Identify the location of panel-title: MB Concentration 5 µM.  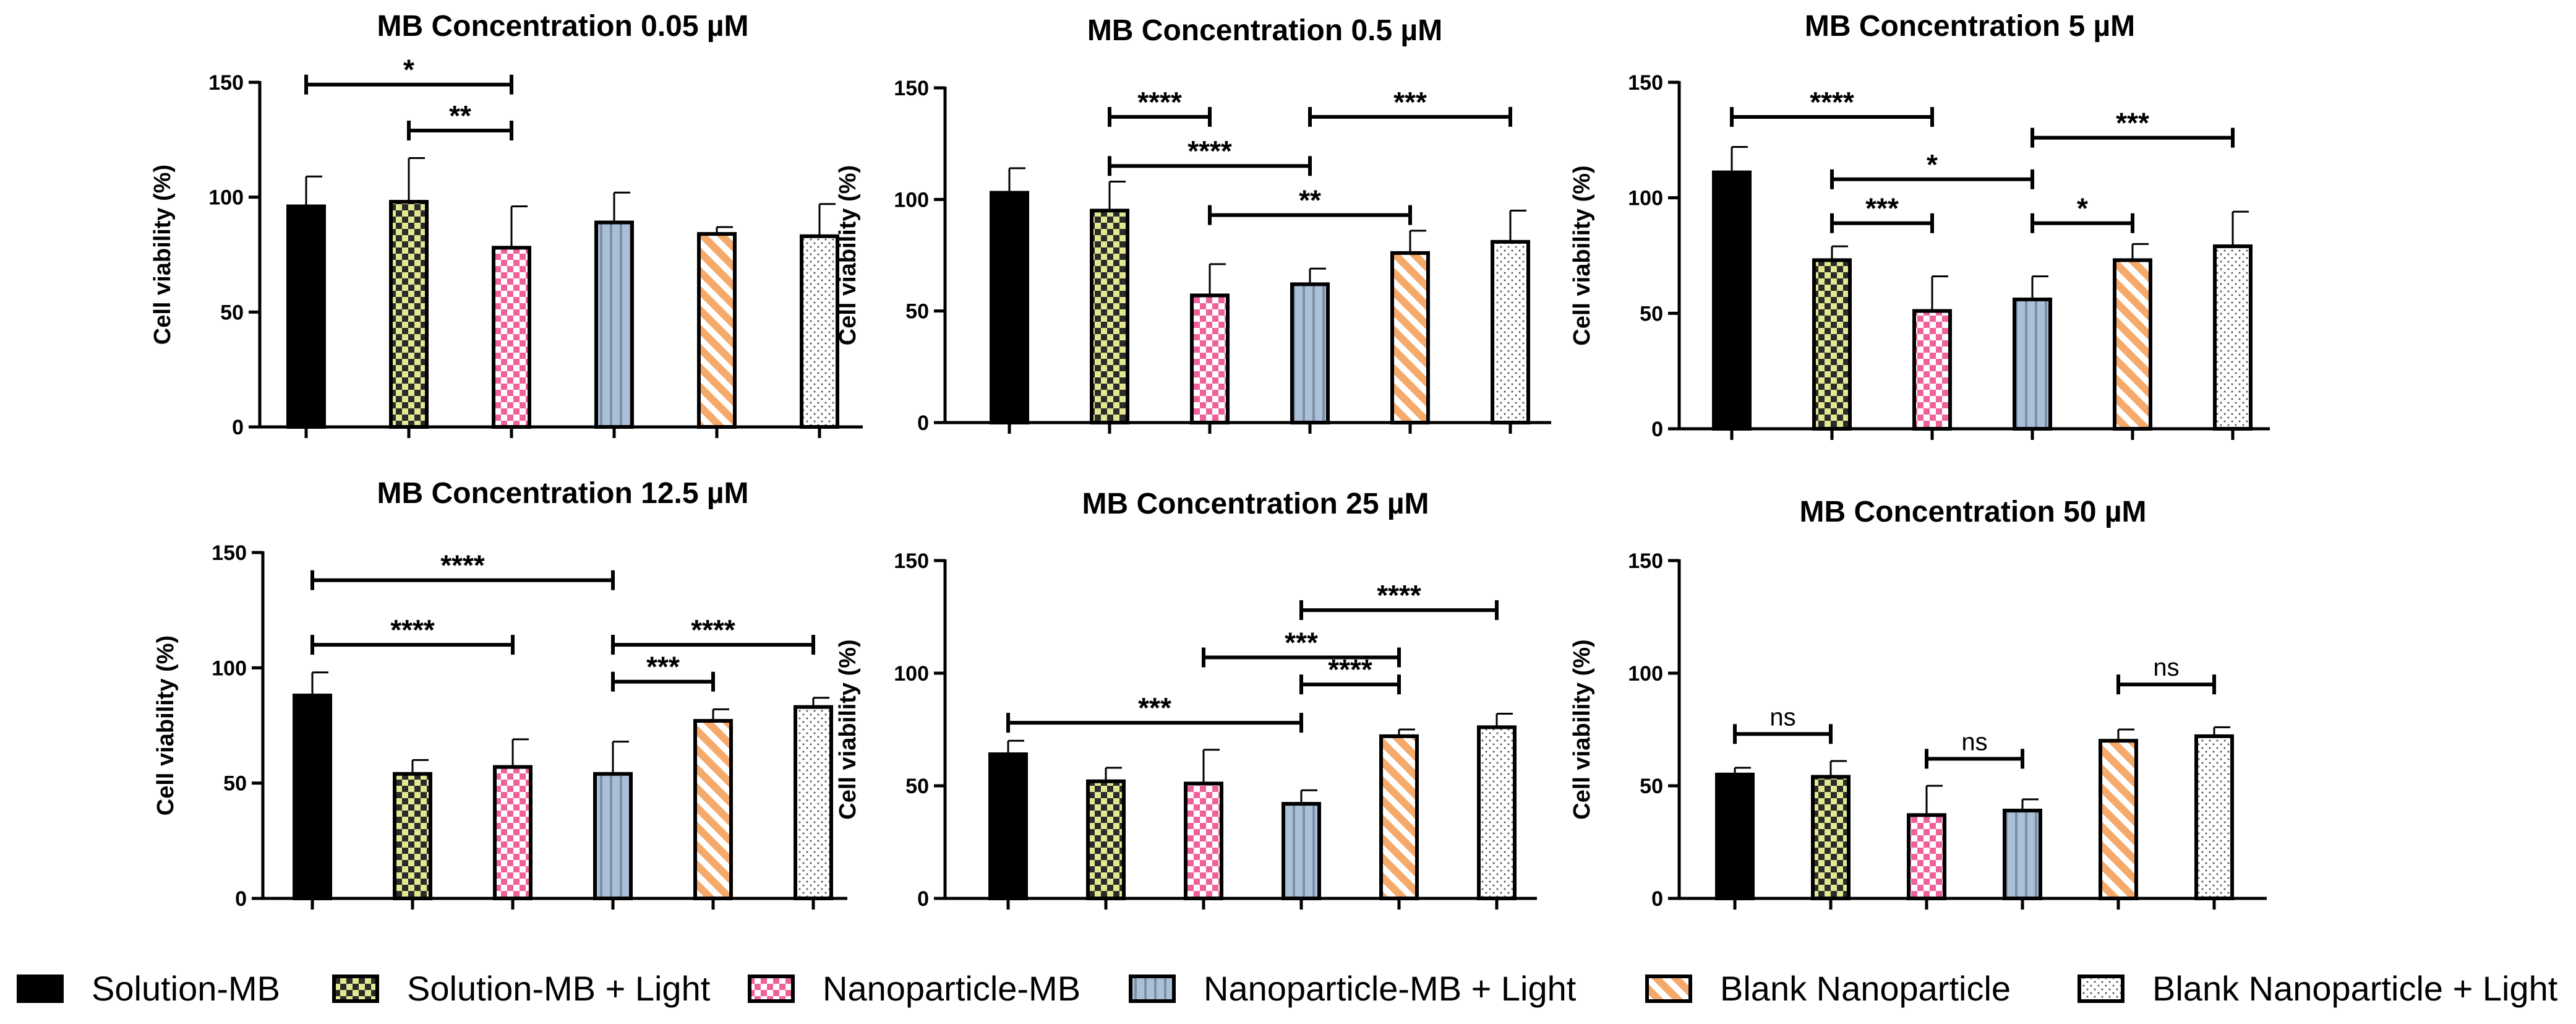
(1970, 26).